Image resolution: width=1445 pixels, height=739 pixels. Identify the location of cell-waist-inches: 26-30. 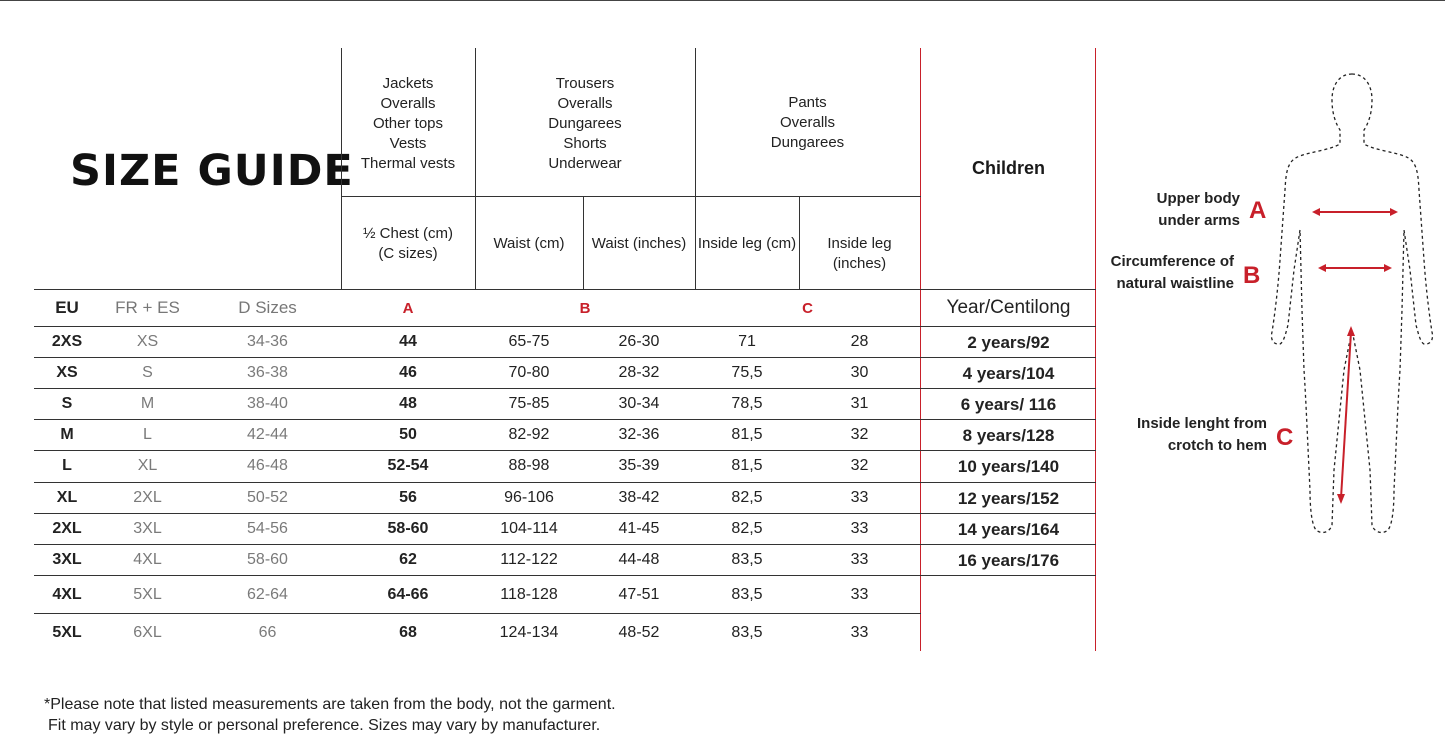
(639, 341).